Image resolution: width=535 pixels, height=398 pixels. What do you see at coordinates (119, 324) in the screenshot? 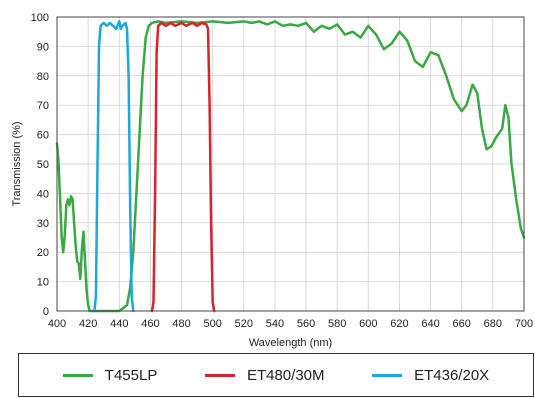
I see `x-tick-label: 440` at bounding box center [119, 324].